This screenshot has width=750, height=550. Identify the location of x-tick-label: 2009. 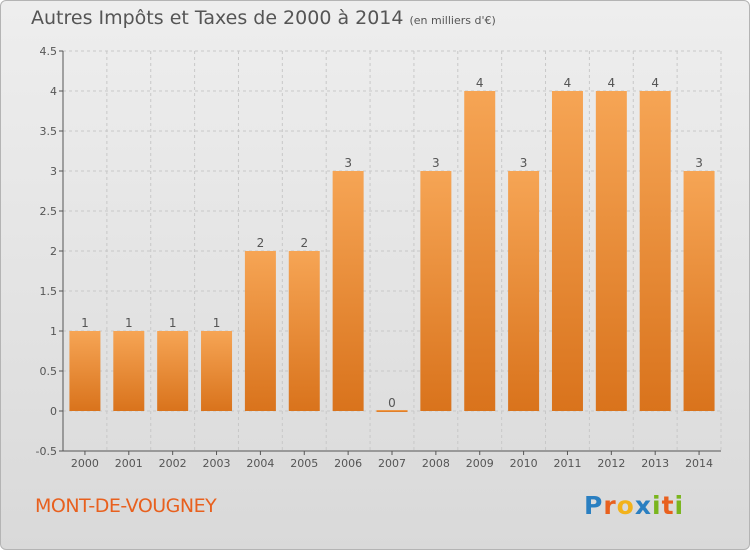
(480, 463).